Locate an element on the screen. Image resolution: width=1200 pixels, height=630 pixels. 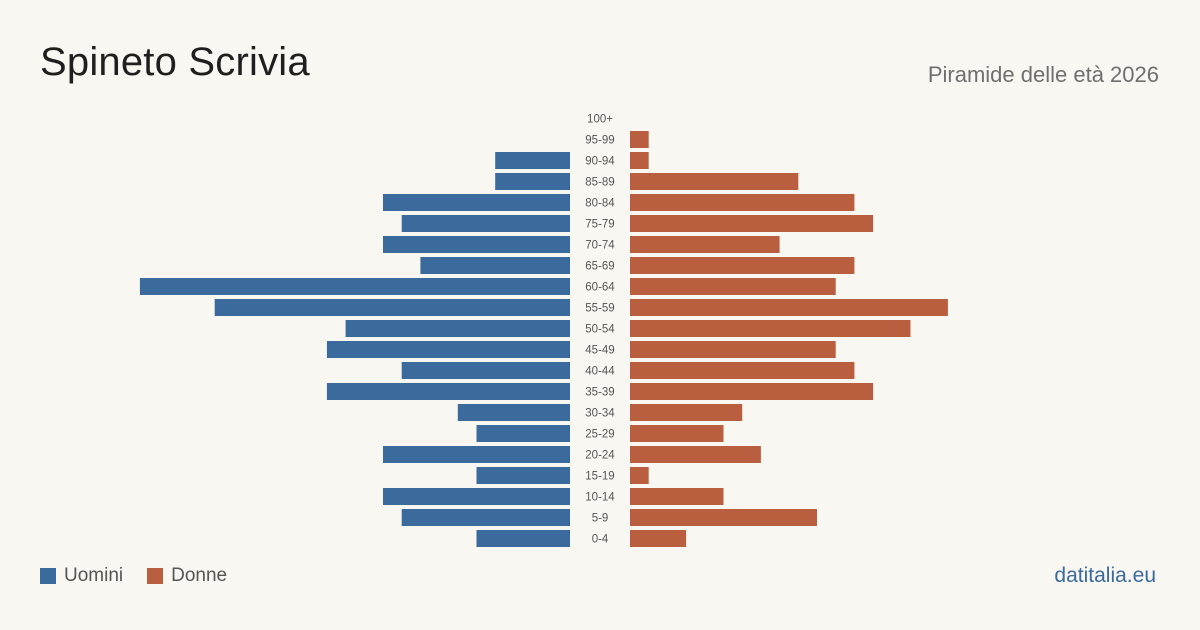
age-tick-label: 95-99 is located at coordinates (599, 141).